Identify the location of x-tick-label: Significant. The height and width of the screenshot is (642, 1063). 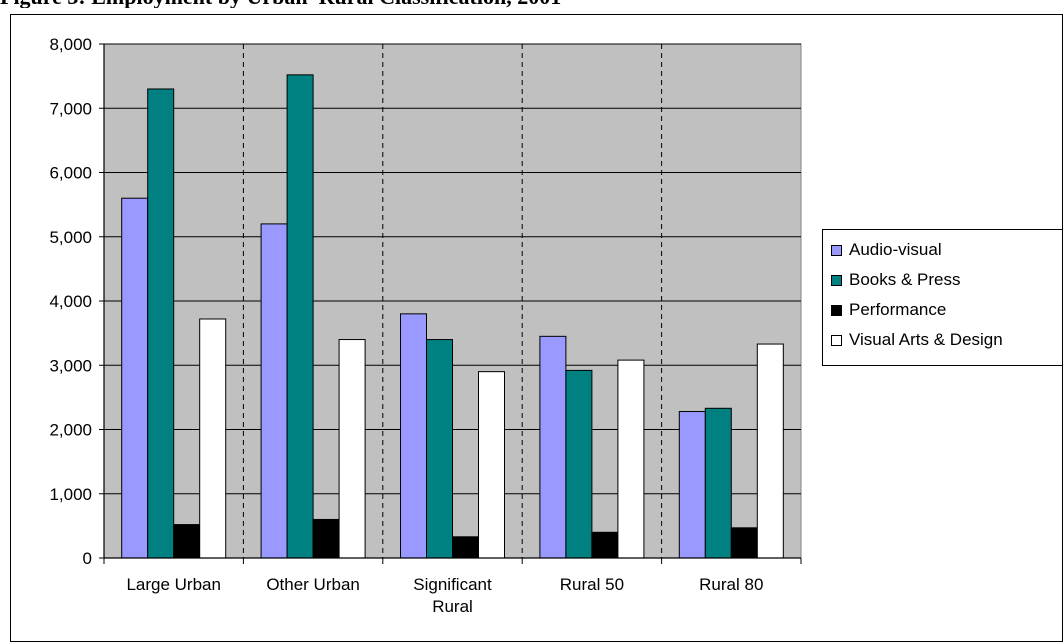
(452, 584).